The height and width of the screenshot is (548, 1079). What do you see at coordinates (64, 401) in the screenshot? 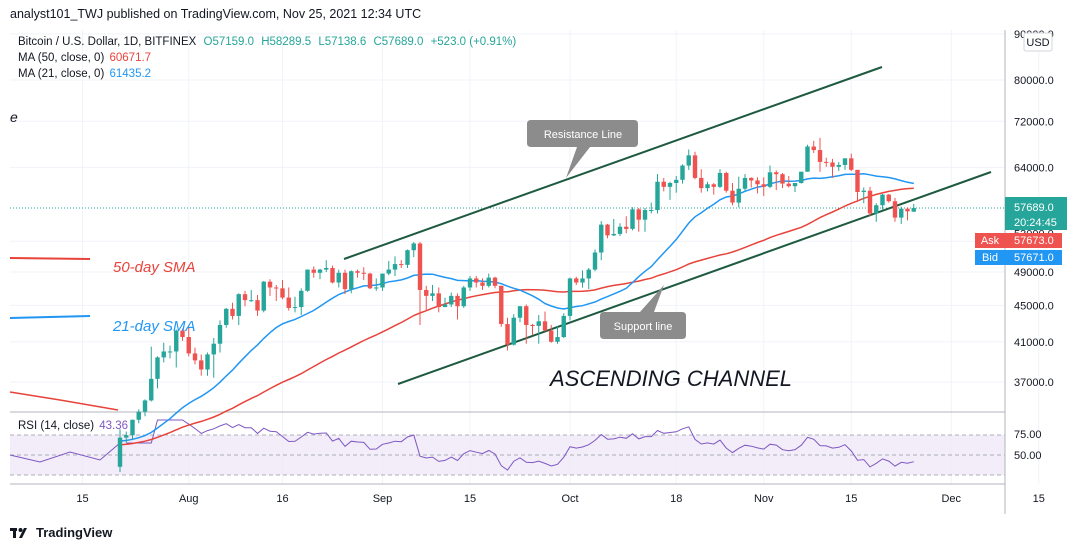
I see `ma50-line-early` at bounding box center [64, 401].